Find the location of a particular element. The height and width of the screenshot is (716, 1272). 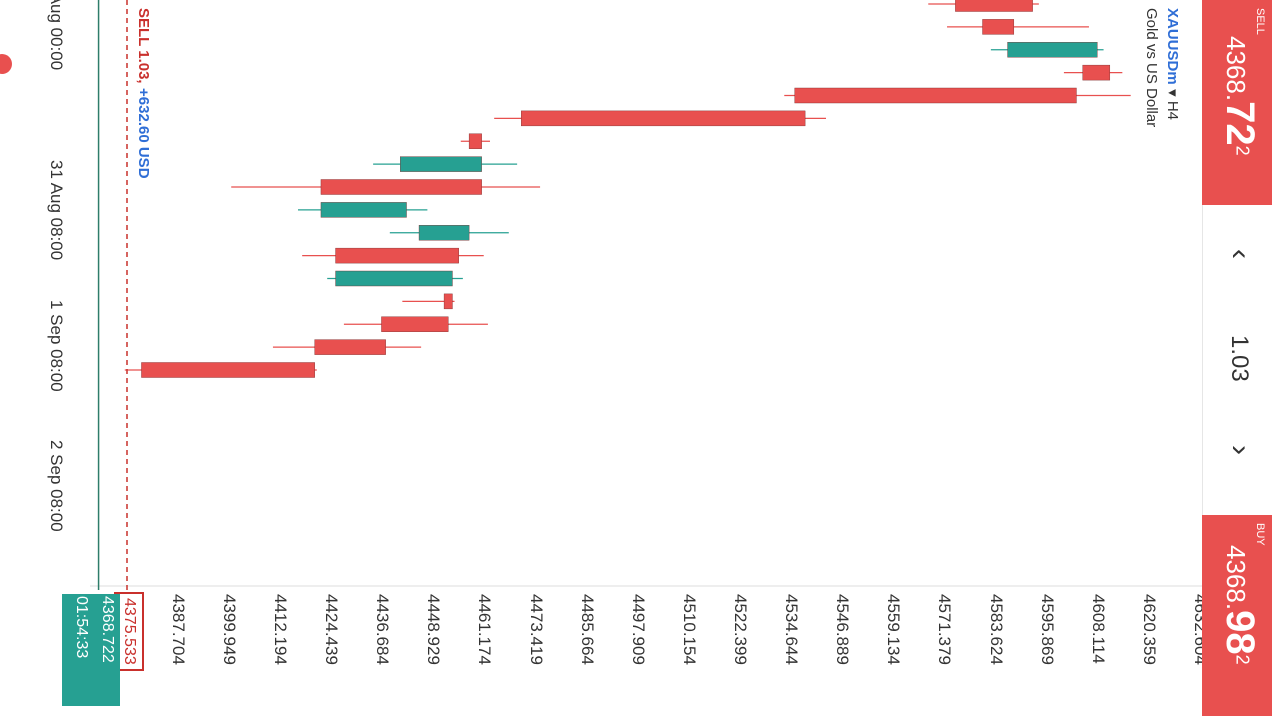

current-price: 4368.722 is located at coordinates (107, 629).